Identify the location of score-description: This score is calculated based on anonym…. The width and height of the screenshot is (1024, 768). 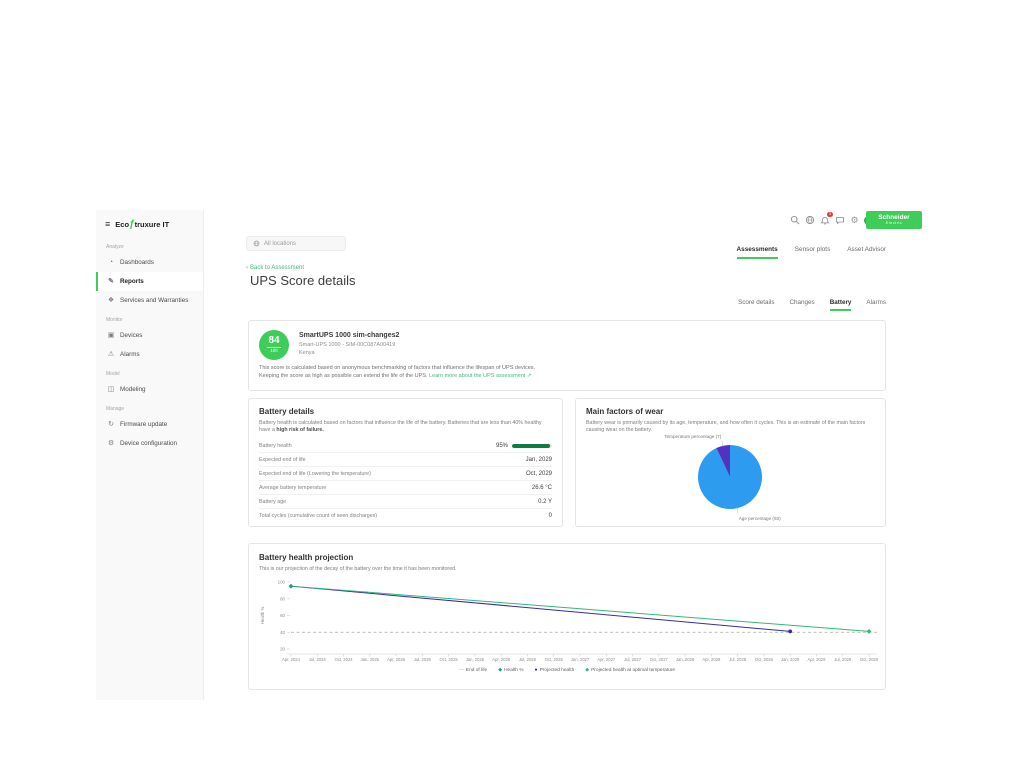
(397, 372).